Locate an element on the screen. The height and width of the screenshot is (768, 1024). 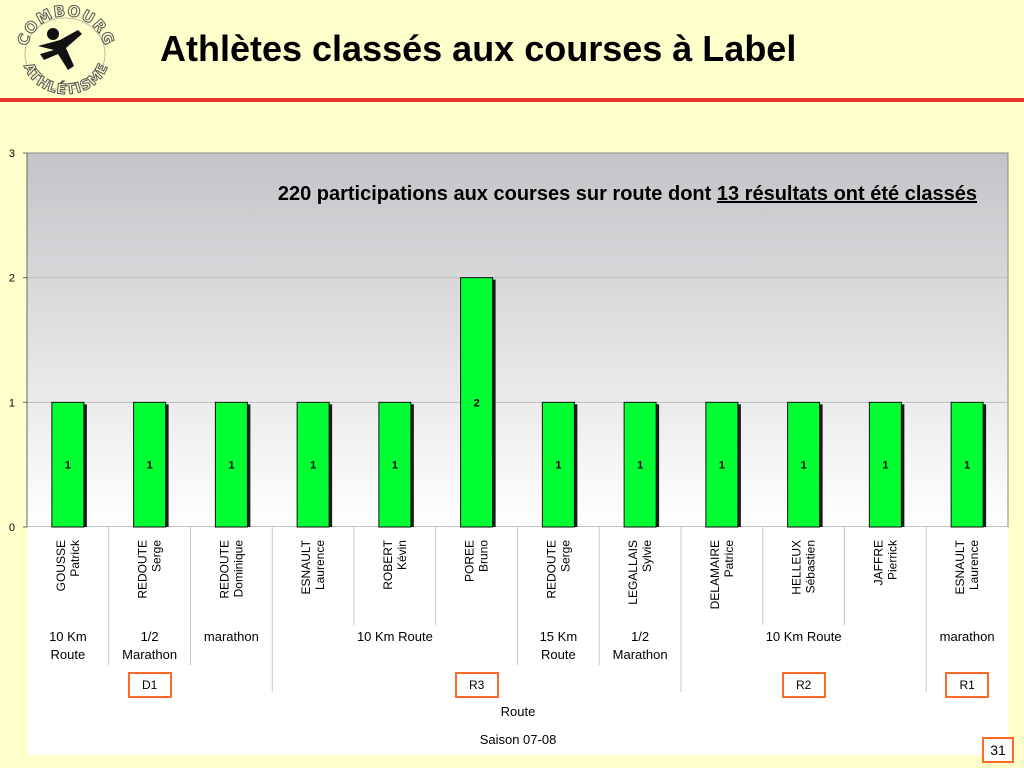
athlete-firstname: Sébastien is located at coordinates (811, 566).